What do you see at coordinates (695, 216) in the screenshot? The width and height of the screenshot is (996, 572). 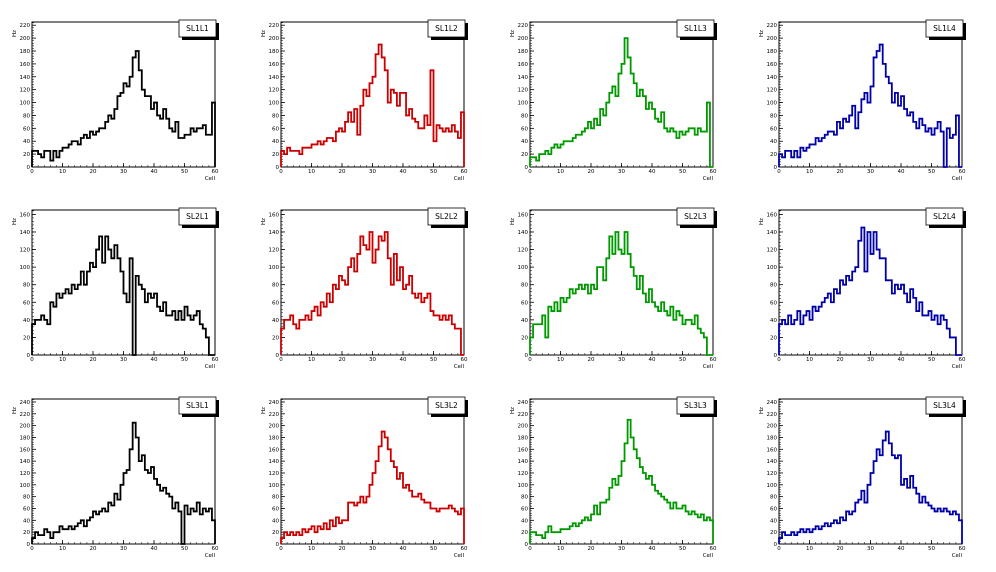 I see `histogram-title: SL2L3` at bounding box center [695, 216].